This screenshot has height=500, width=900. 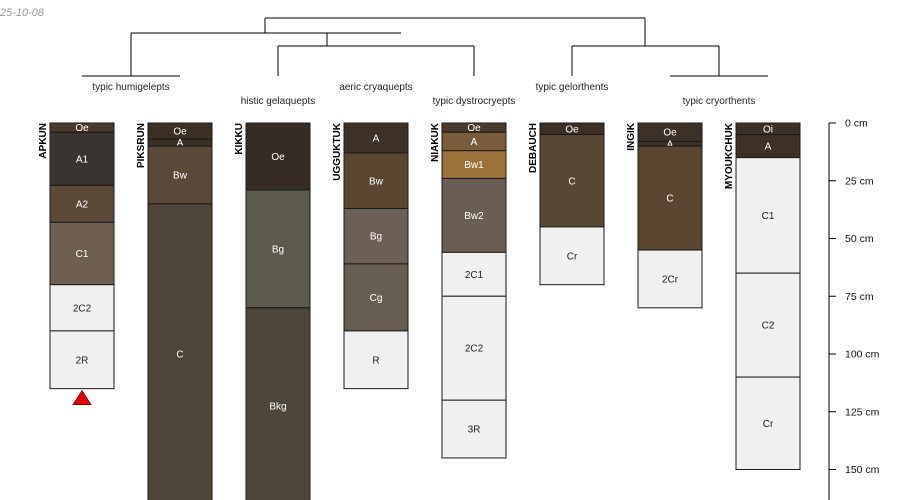 I want to click on depth-tick-label: 150 cm, so click(x=862, y=470).